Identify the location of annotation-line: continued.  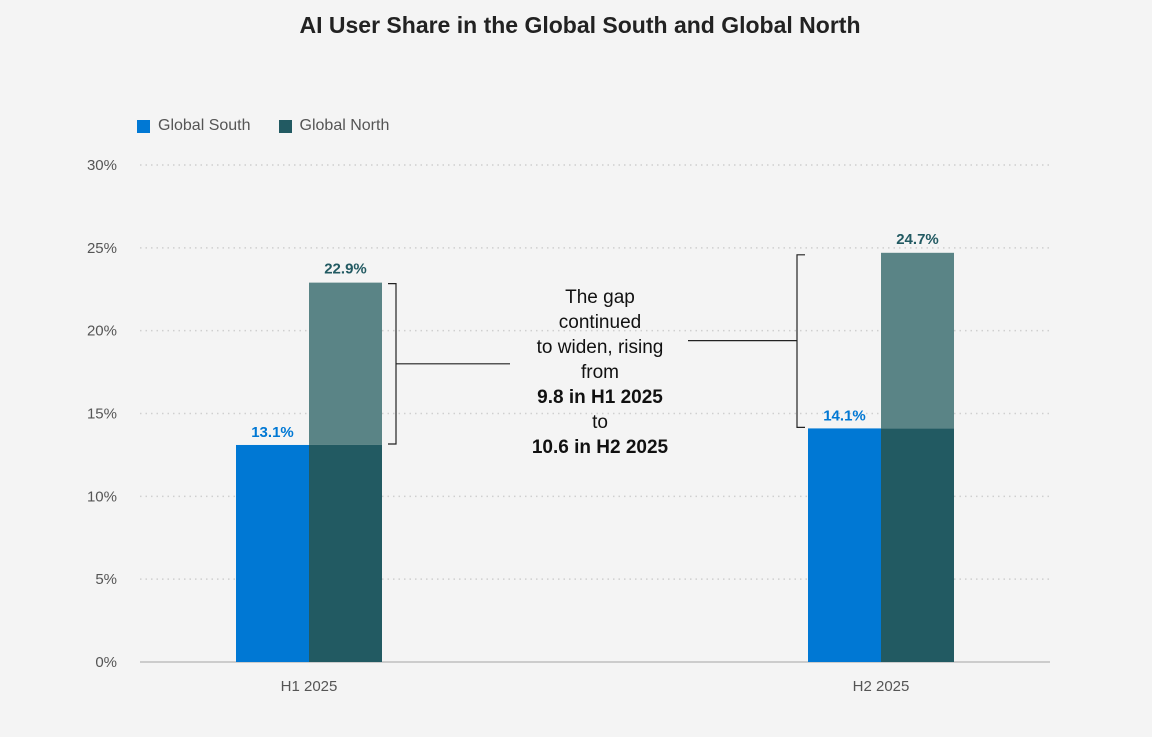
(600, 322).